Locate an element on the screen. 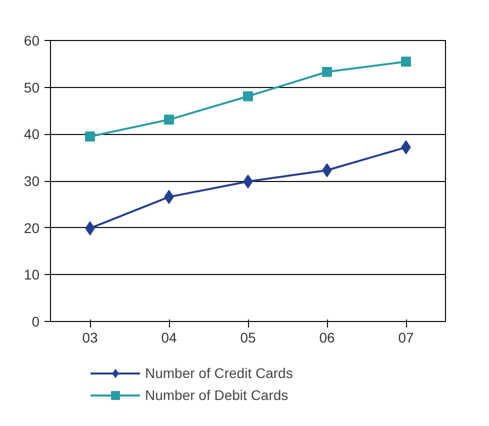  y-tick-label: 40 is located at coordinates (32, 134).